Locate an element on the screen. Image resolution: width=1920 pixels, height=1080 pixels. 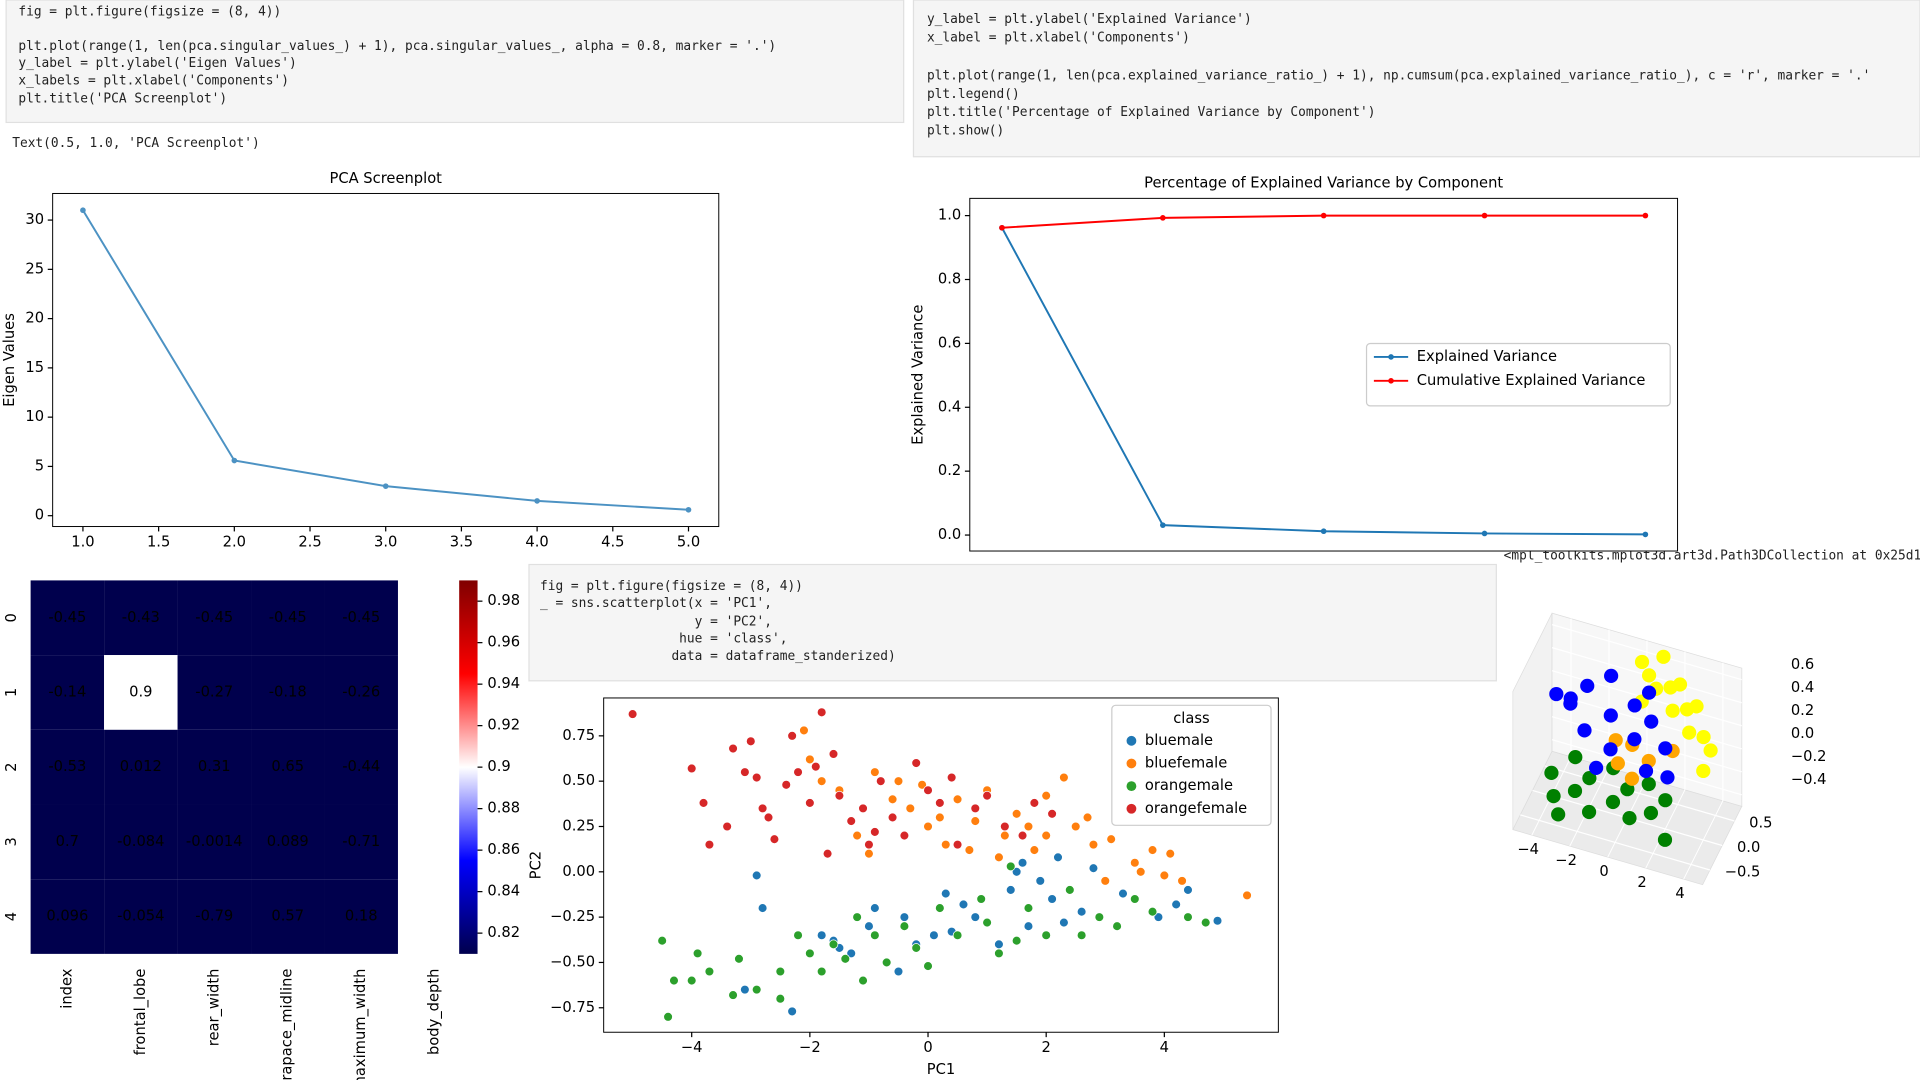
code-line: x_label = plt.xlabel('Components') is located at coordinates (1058, 37).